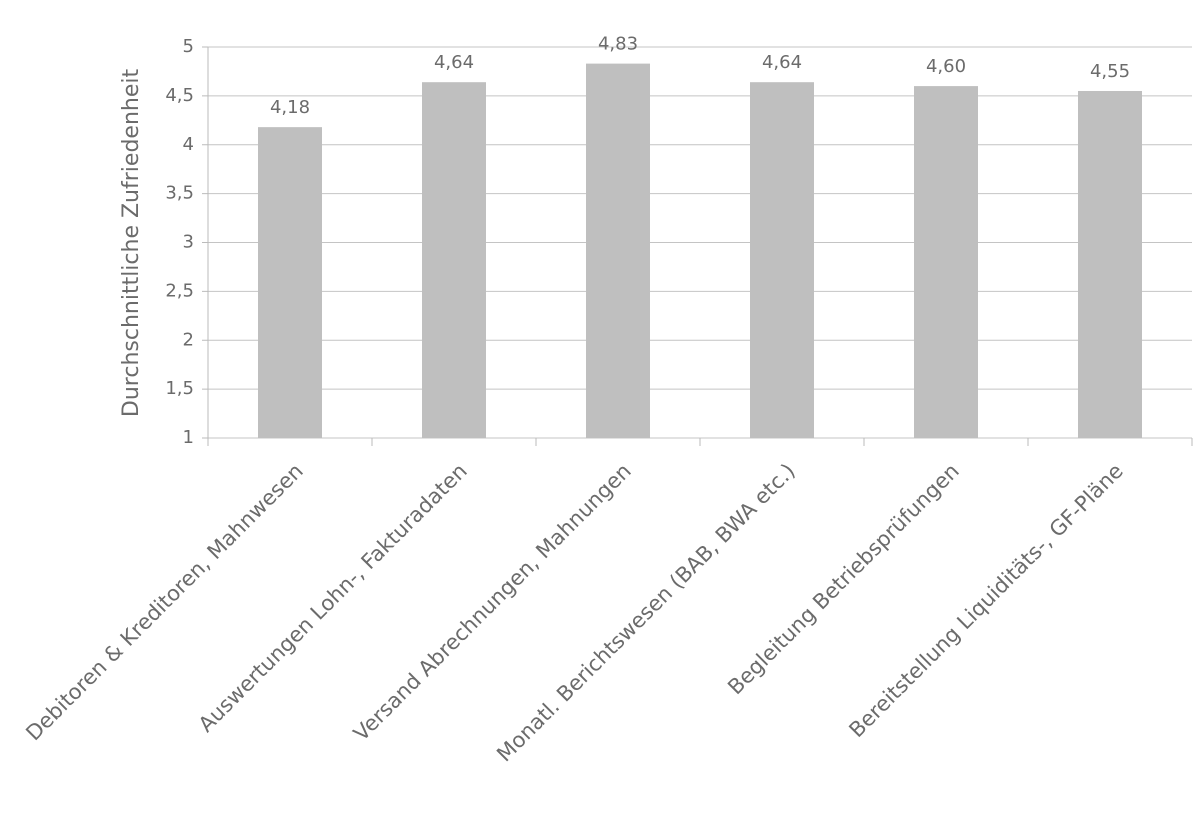  What do you see at coordinates (1110, 71) in the screenshot?
I see `value-label: 4,55` at bounding box center [1110, 71].